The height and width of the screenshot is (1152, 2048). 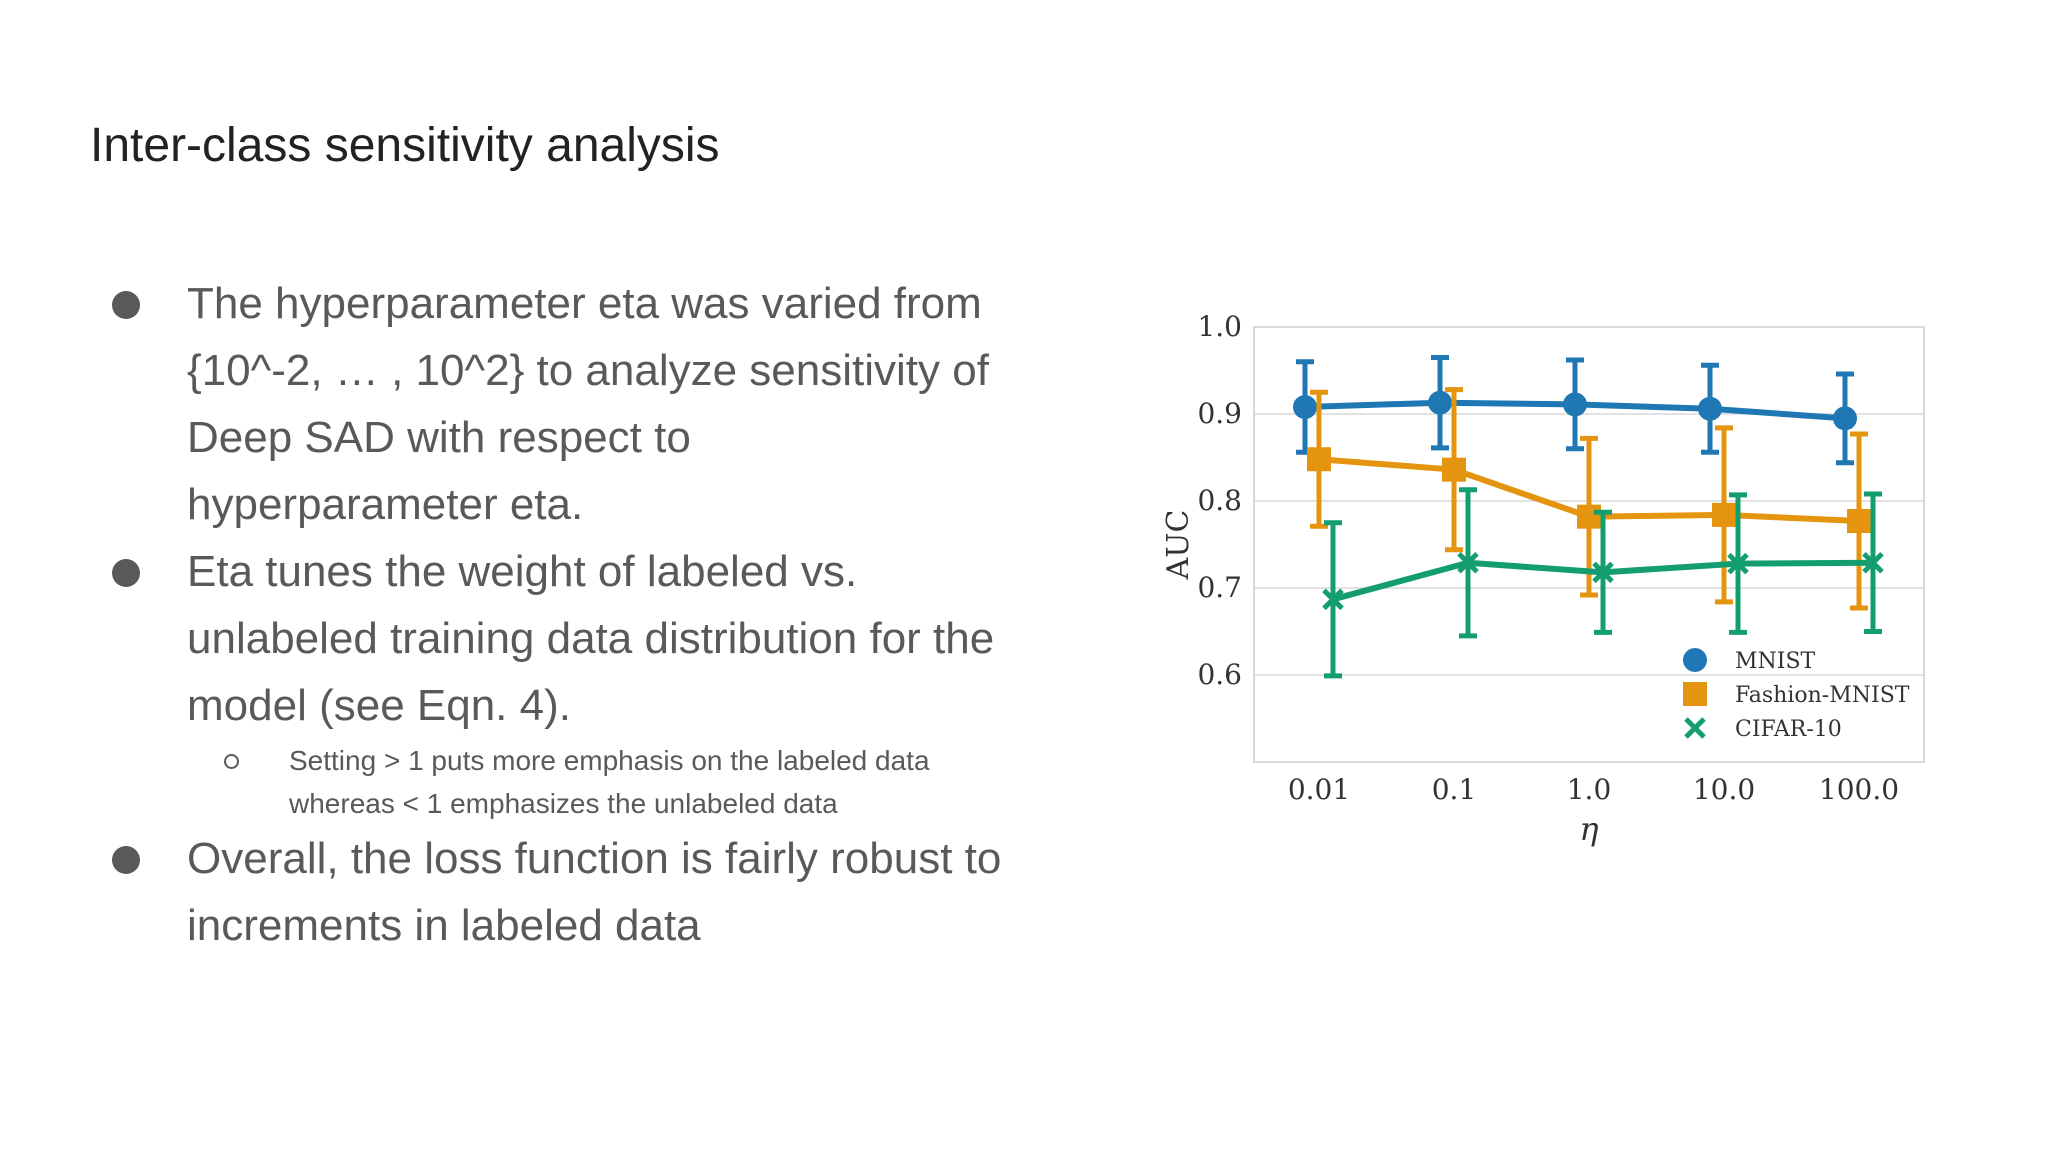 I want to click on x-tick-label: 0.1, so click(x=1454, y=789).